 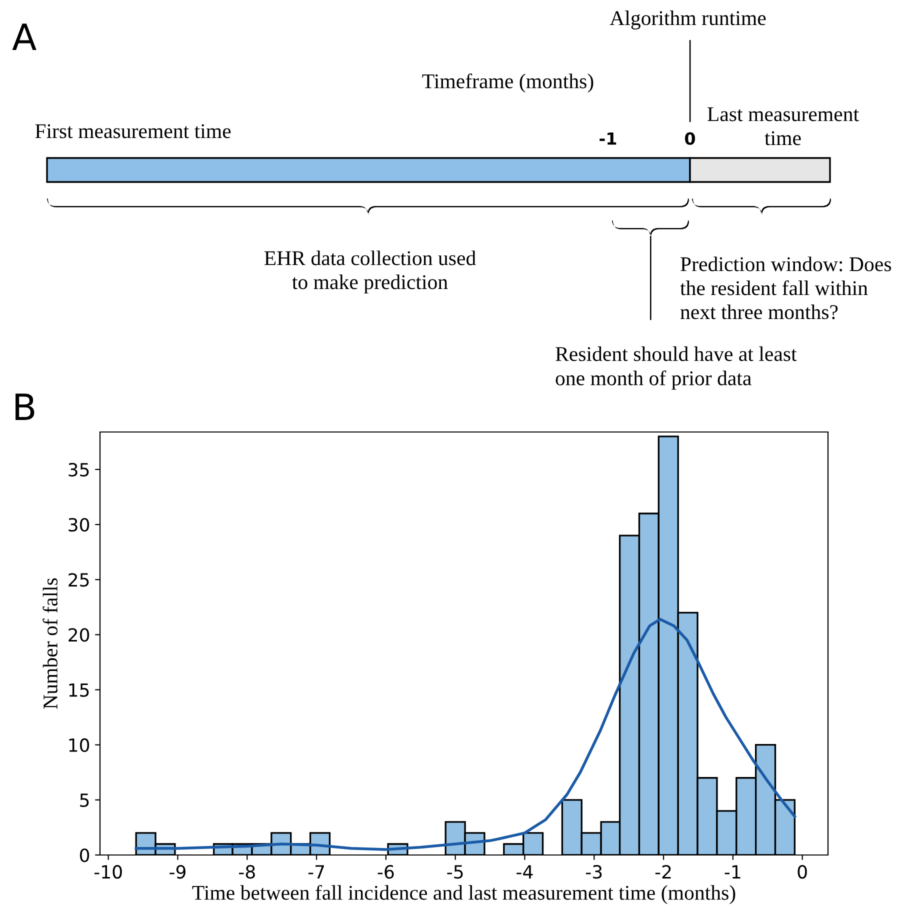 What do you see at coordinates (133, 131) in the screenshot?
I see `text: First measurement time` at bounding box center [133, 131].